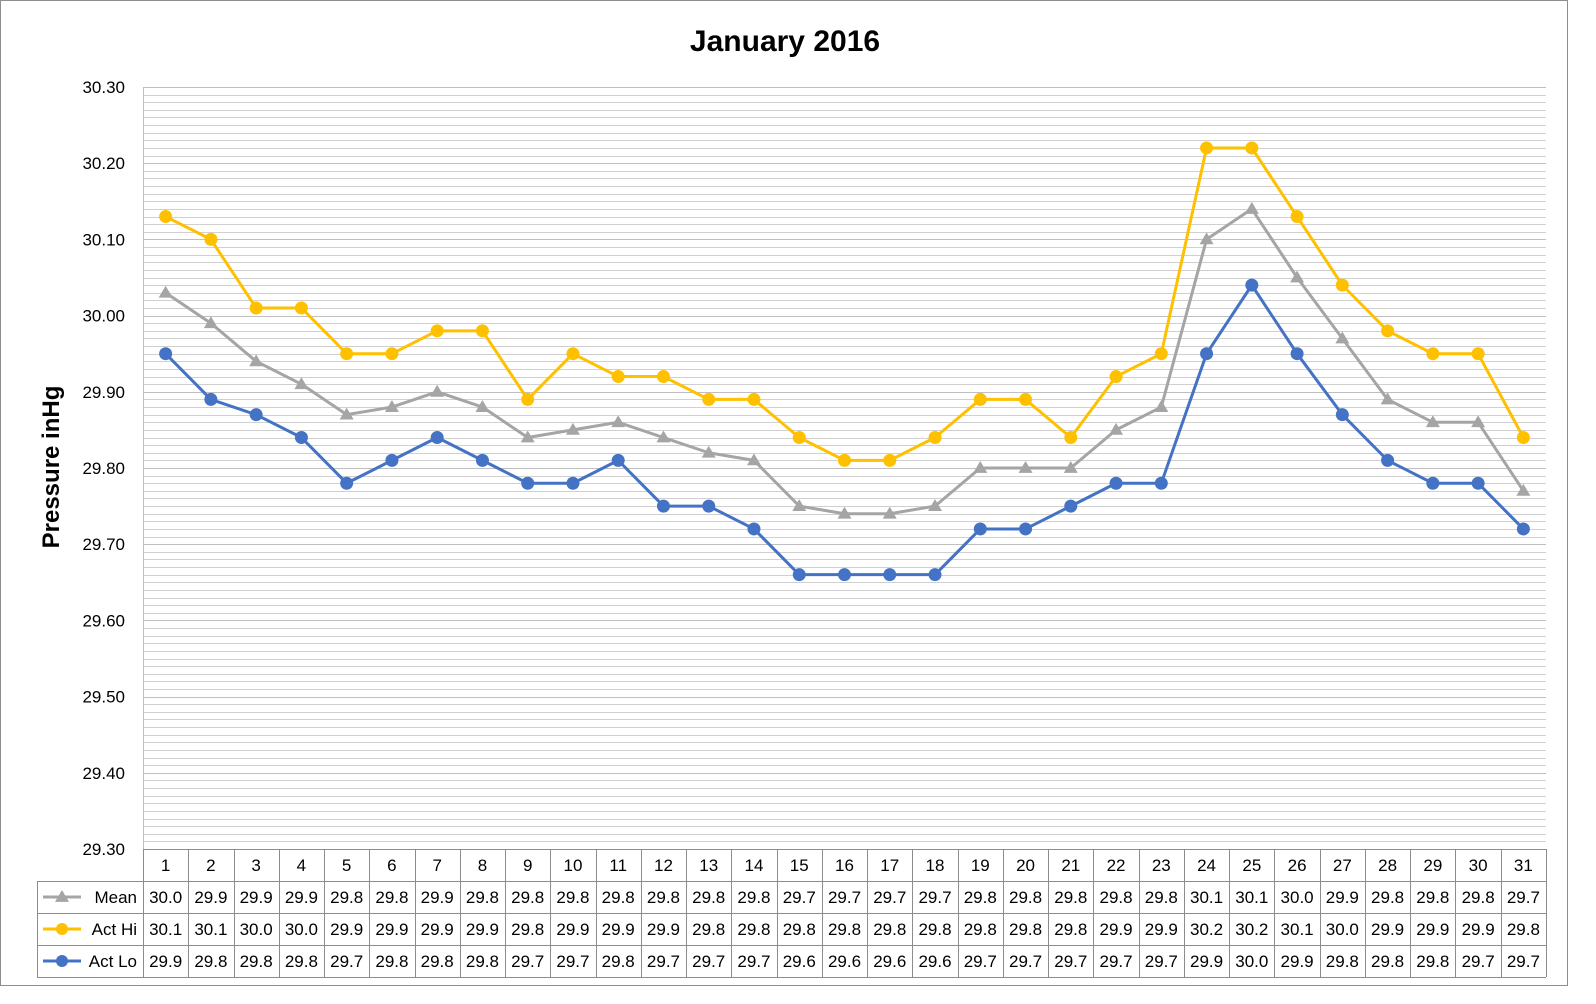  Describe the element at coordinates (62, 929) in the screenshot. I see `legend-marker` at that location.